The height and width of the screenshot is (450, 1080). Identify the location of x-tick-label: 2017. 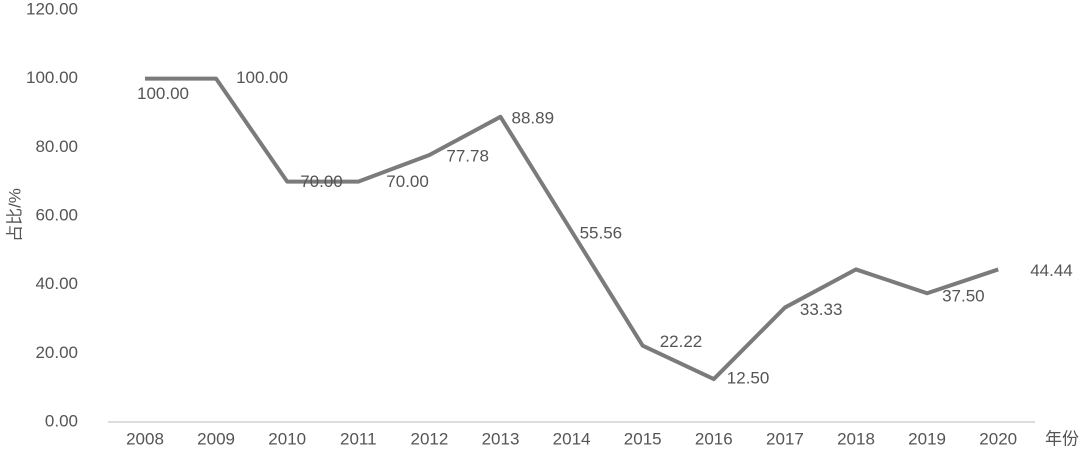
(785, 438).